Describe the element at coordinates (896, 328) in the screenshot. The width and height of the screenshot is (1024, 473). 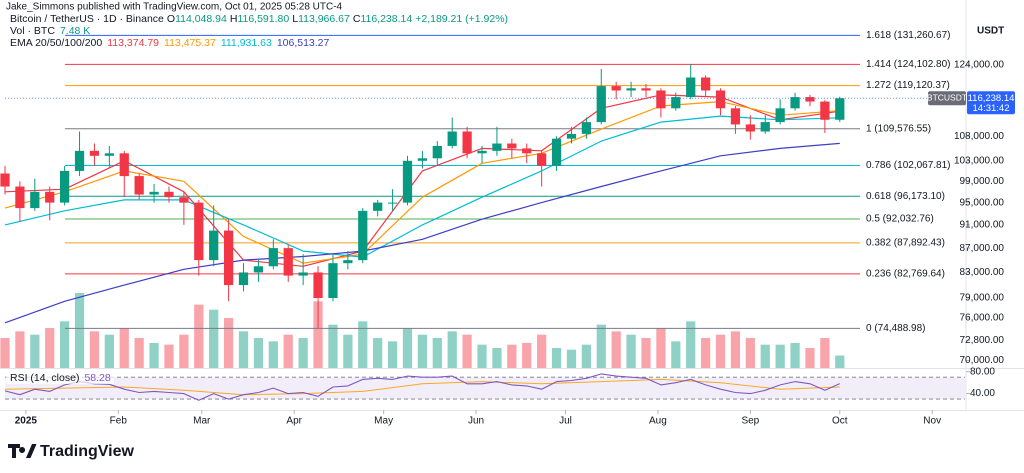
I see `fib-level-label: 0 (74,488.98)` at that location.